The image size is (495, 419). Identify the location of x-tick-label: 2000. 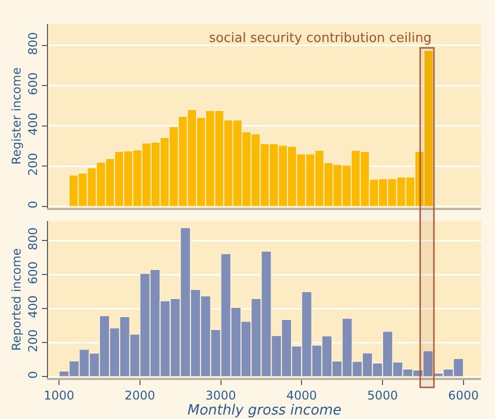
(140, 395).